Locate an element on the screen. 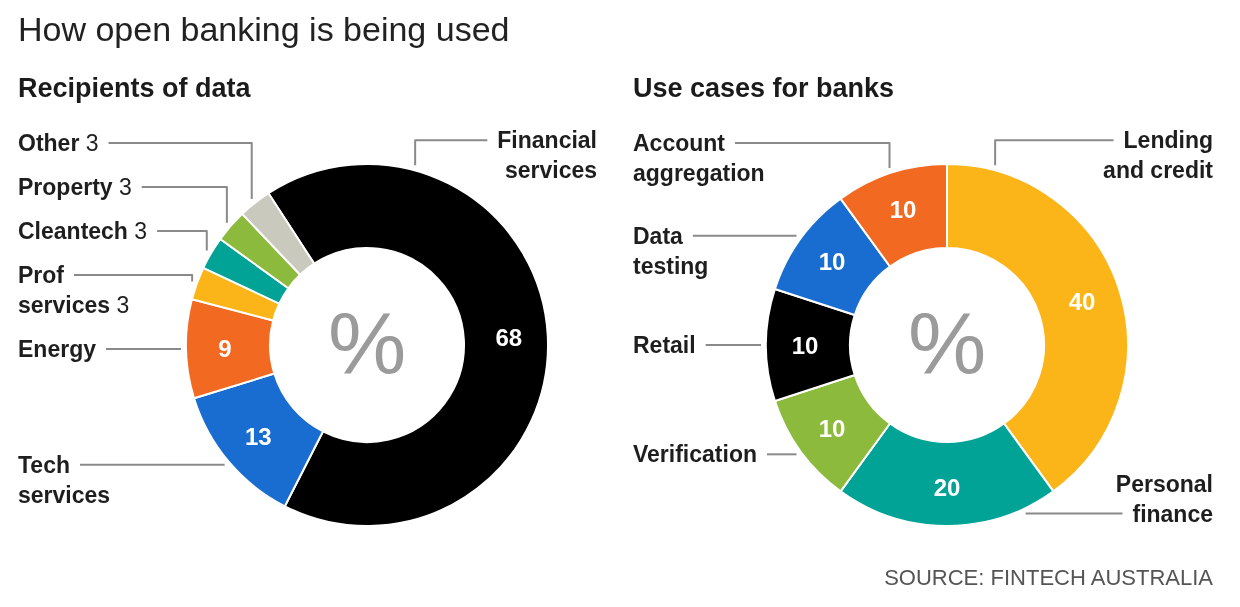  text: How open banking is being used is located at coordinates (264, 29).